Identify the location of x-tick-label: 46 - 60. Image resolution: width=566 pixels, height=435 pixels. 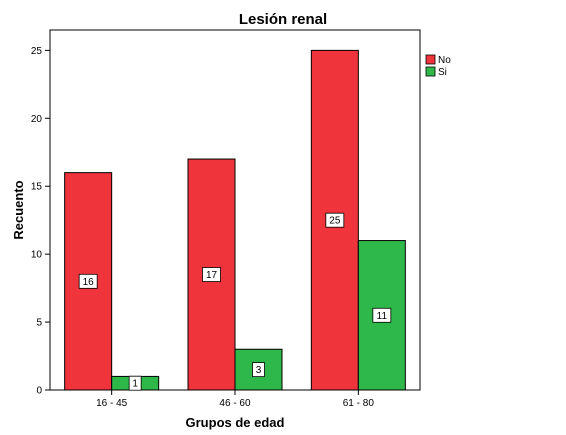
(235, 403).